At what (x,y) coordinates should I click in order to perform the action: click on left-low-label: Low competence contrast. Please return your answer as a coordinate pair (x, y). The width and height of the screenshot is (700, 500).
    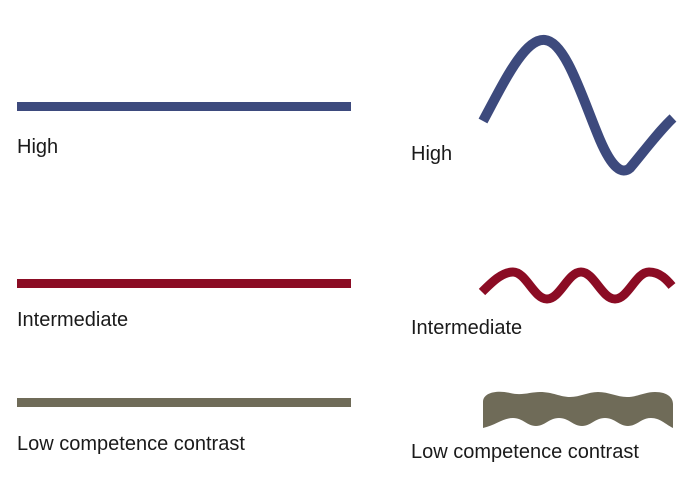
    Looking at the image, I should click on (131, 444).